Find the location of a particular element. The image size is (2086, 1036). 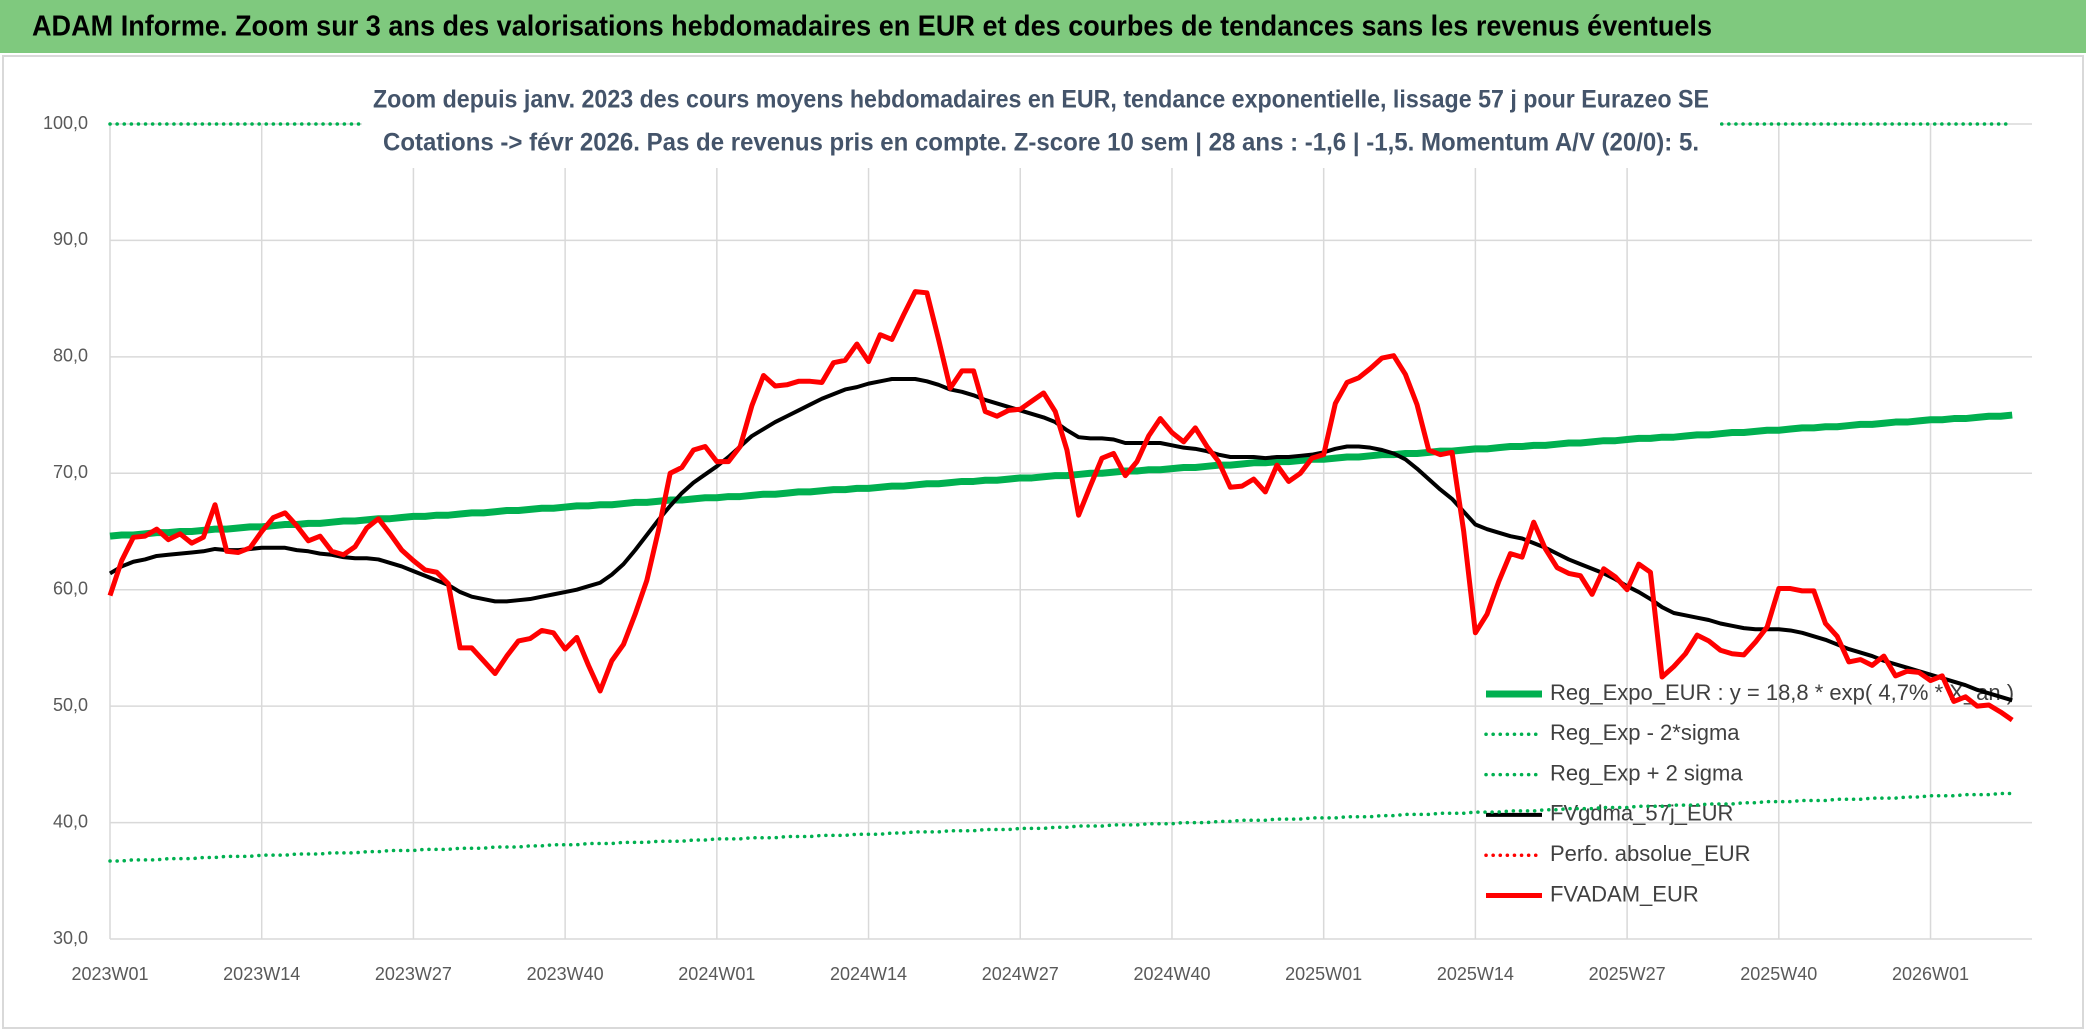

x-tick-label: 2024W01 is located at coordinates (716, 974).